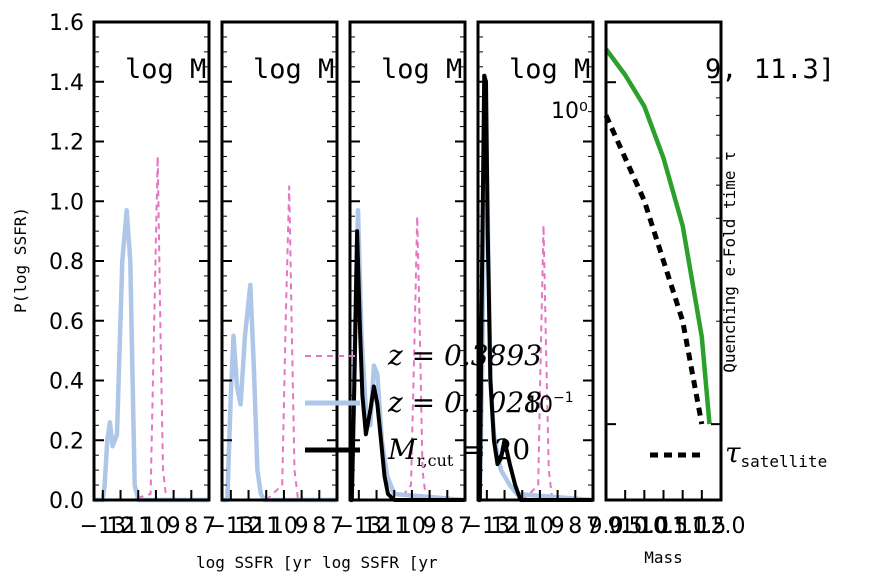 This screenshot has height=582, width=883. I want to click on panel-frame, so click(279, 261).